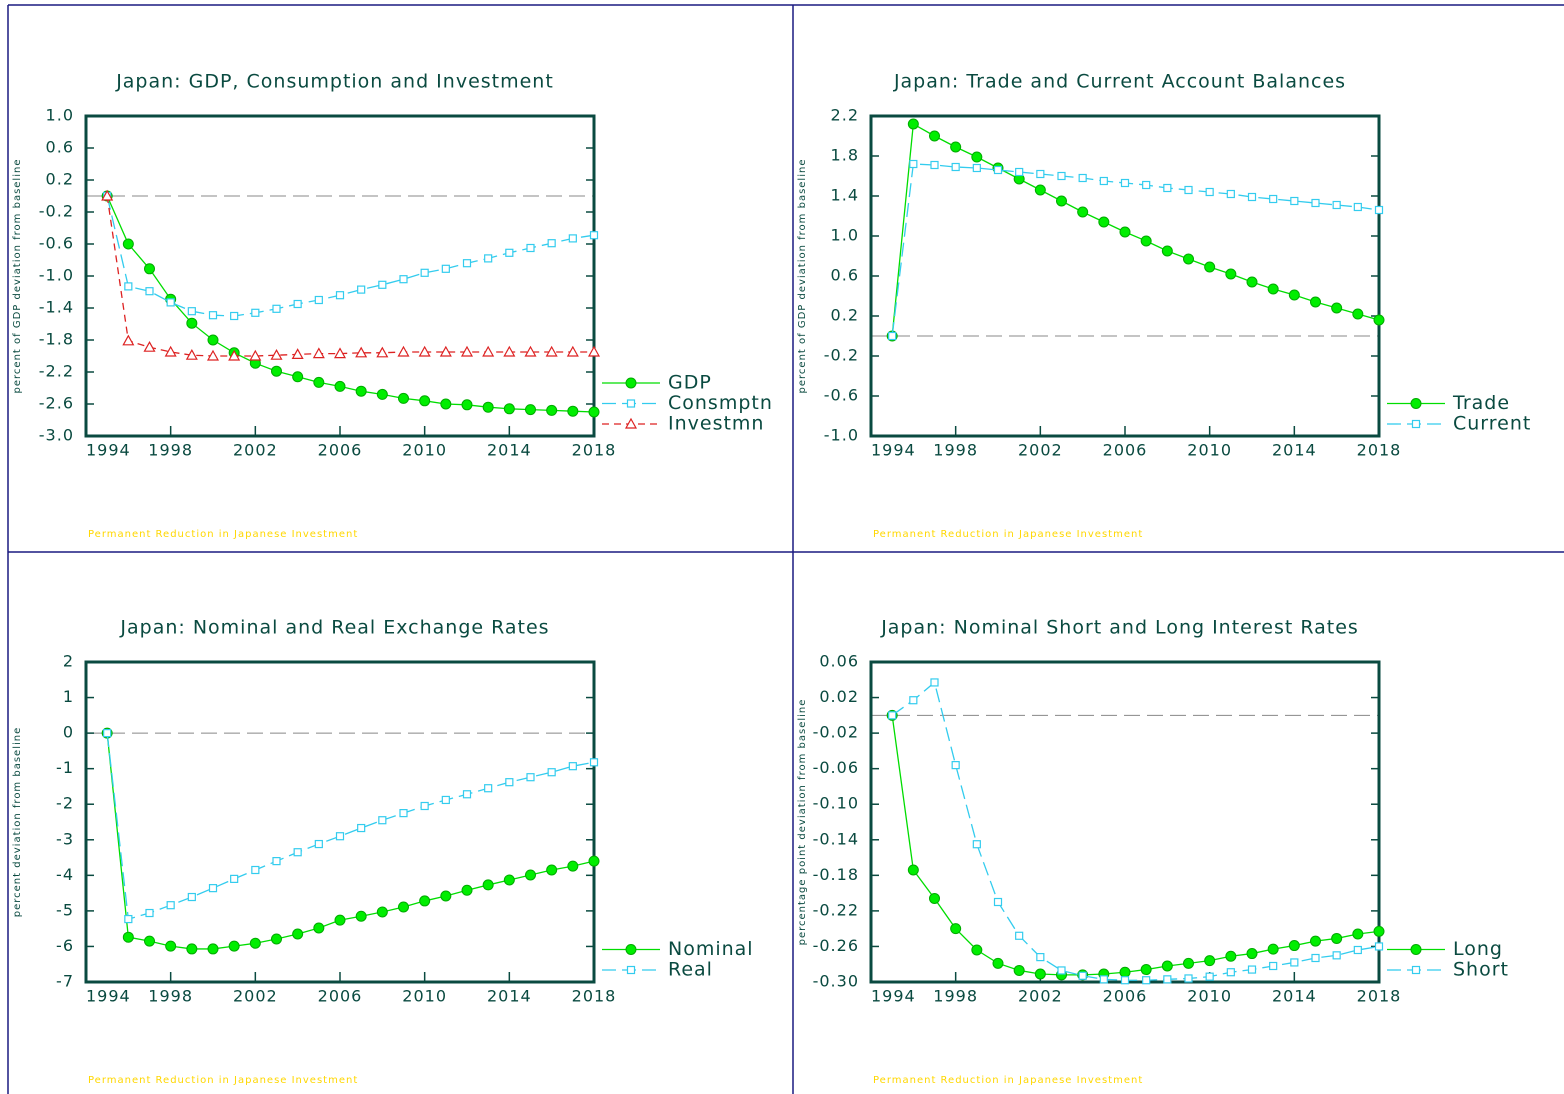 This screenshot has height=1094, width=1564. I want to click on y-tick-label: -3, so click(65, 838).